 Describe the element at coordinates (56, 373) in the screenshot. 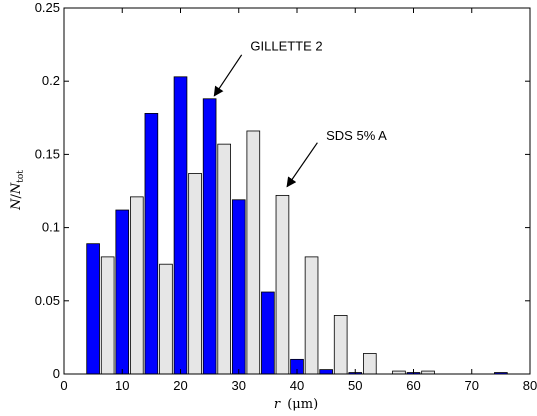

I see `y-tick-label: 0` at that location.